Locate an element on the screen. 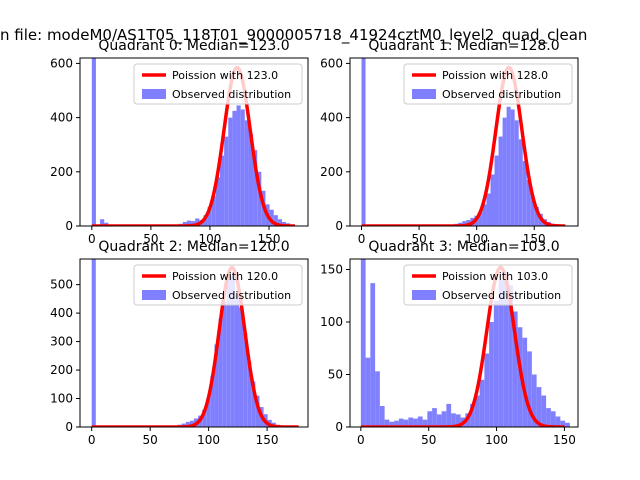 The height and width of the screenshot is (480, 640). legend-label: Poission with 120.0 is located at coordinates (225, 276).